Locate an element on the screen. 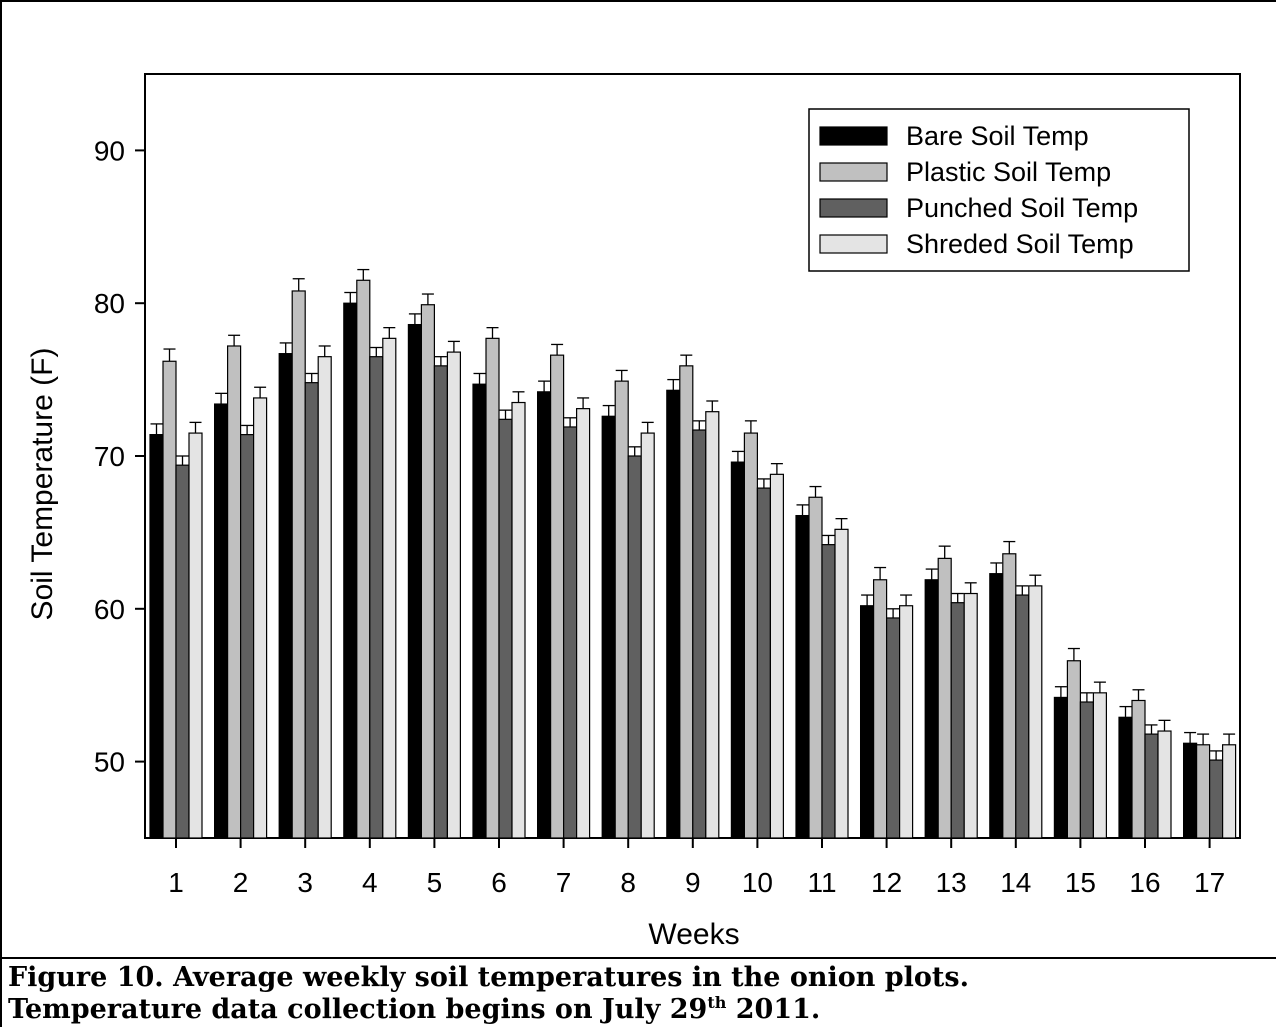 Image resolution: width=1276 pixels, height=1027 pixels. x-tick-label: 3 is located at coordinates (305, 882).